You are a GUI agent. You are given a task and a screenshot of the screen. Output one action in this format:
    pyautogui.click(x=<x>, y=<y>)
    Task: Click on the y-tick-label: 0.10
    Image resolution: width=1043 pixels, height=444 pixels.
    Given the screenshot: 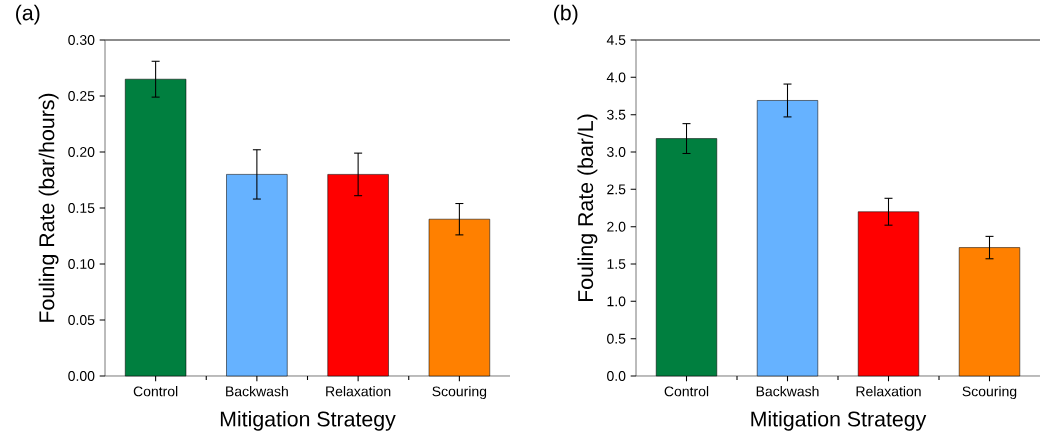 What is the action you would take?
    pyautogui.click(x=81, y=264)
    